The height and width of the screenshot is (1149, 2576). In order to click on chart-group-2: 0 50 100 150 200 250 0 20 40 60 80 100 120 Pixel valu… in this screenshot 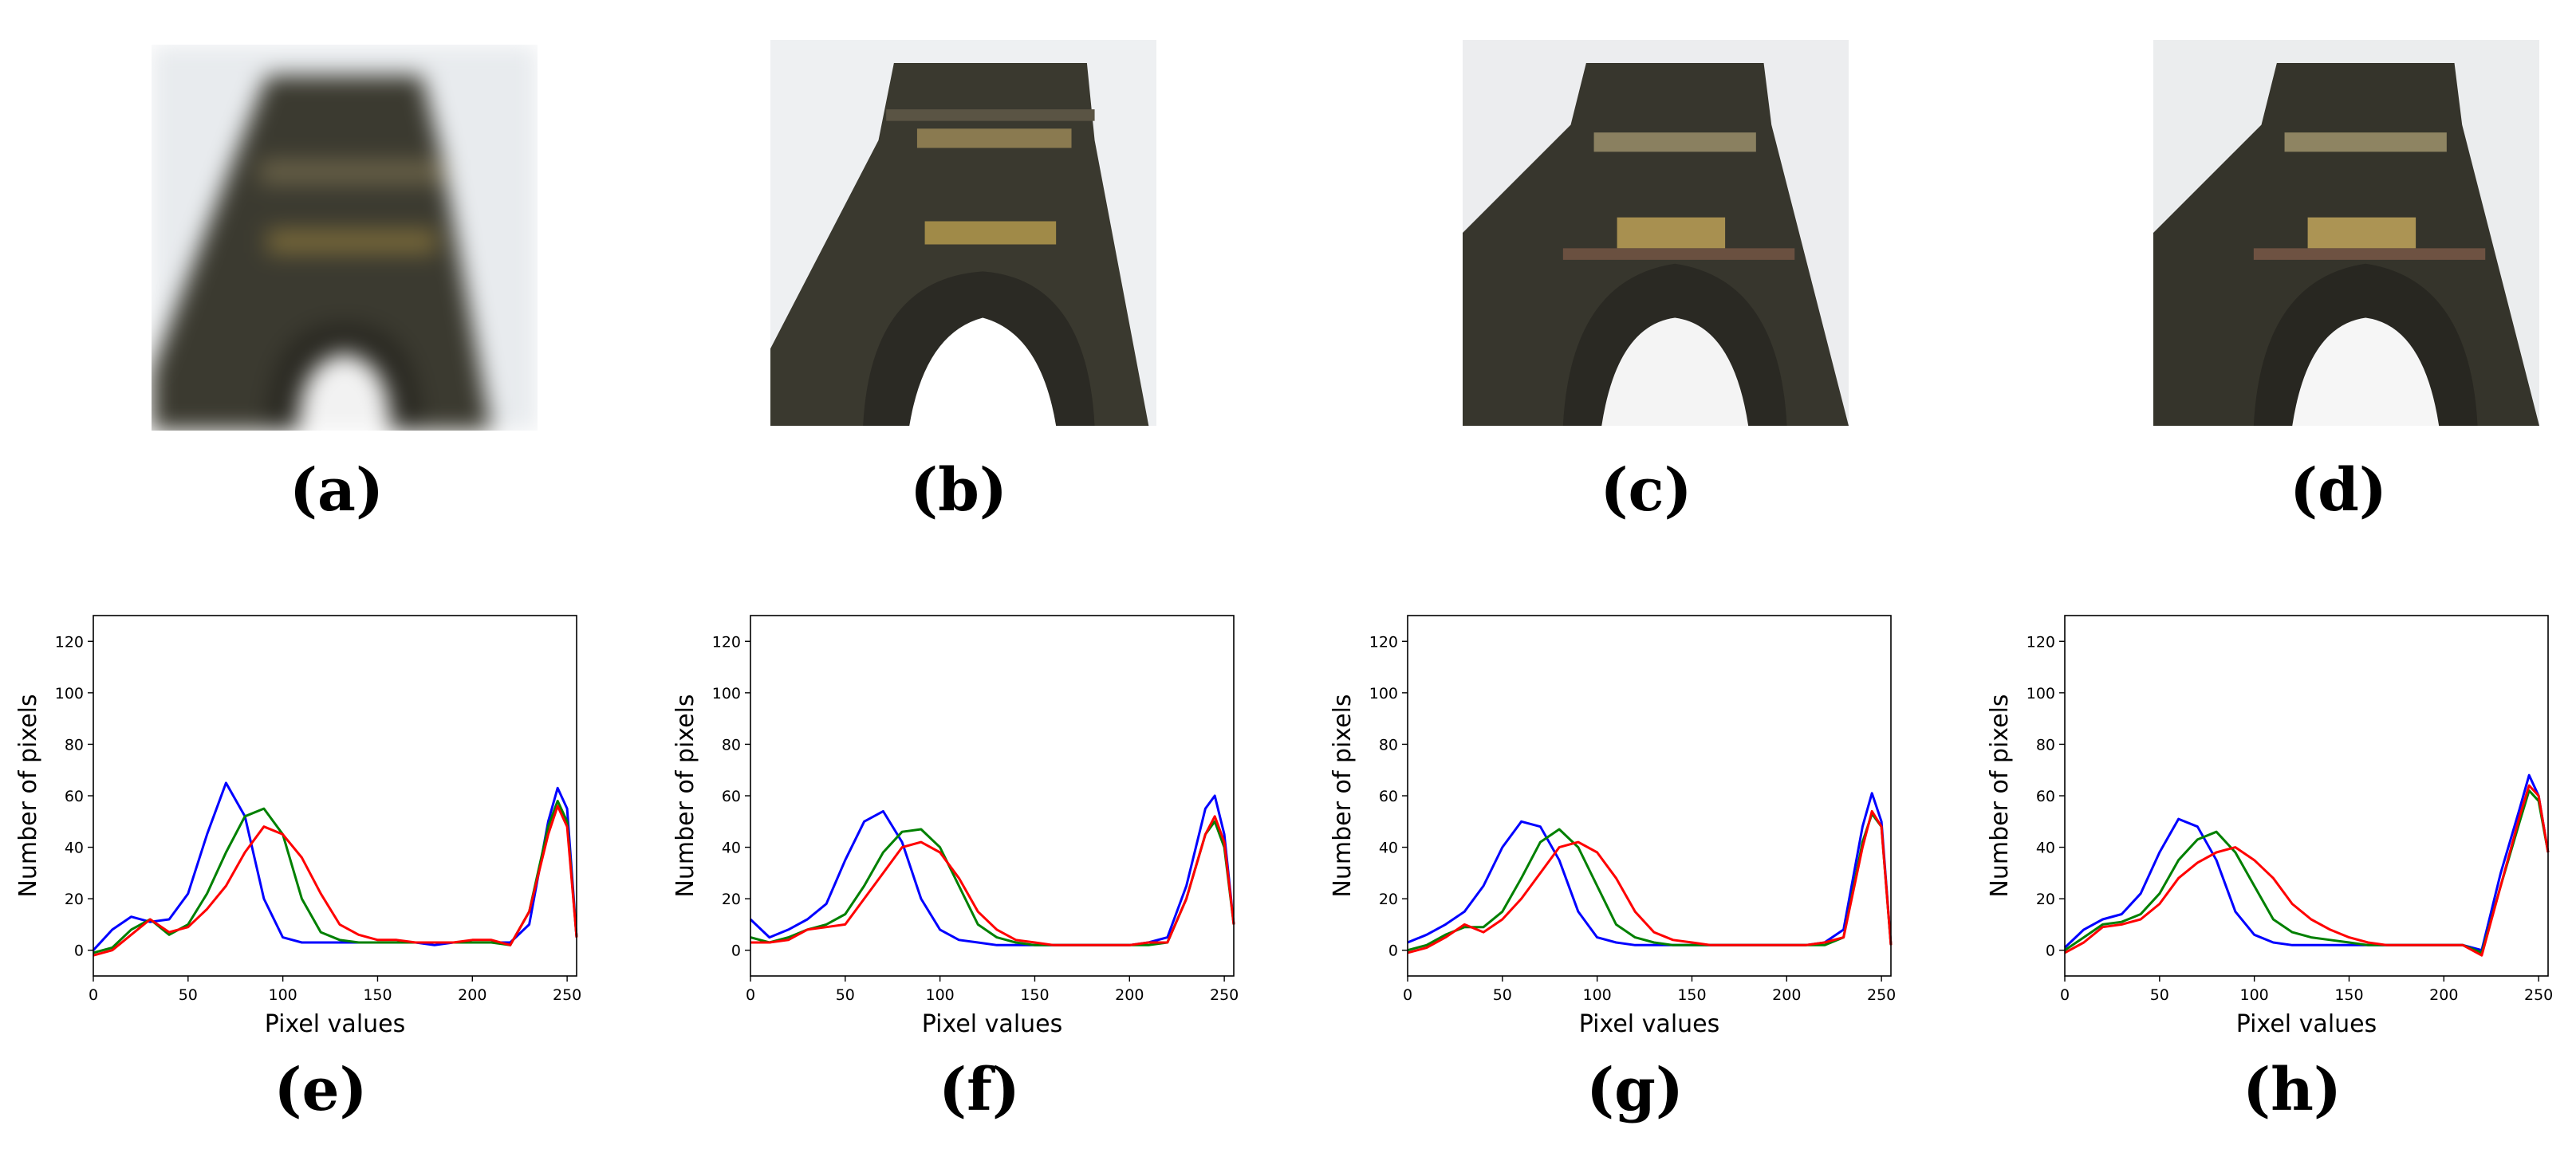, I will do `click(1612, 827)`.